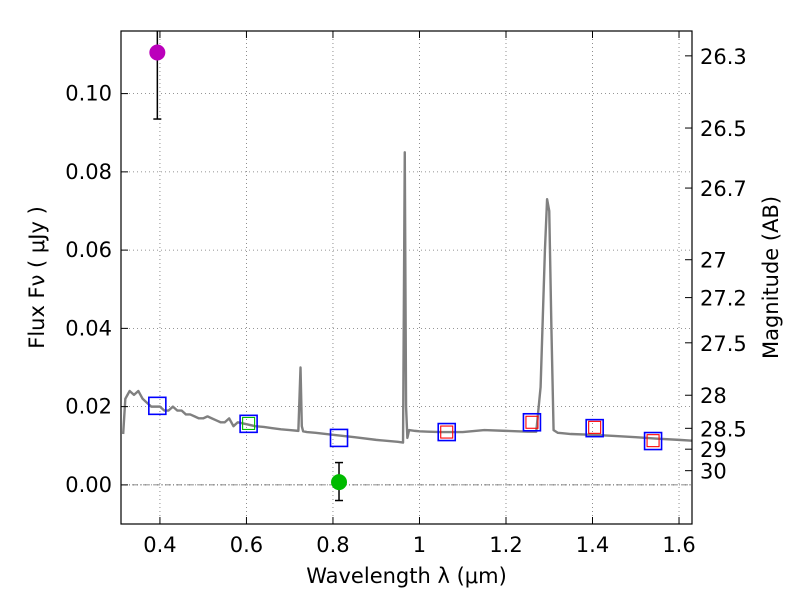  Describe the element at coordinates (592, 545) in the screenshot. I see `x-tick-label: 1.4` at that location.